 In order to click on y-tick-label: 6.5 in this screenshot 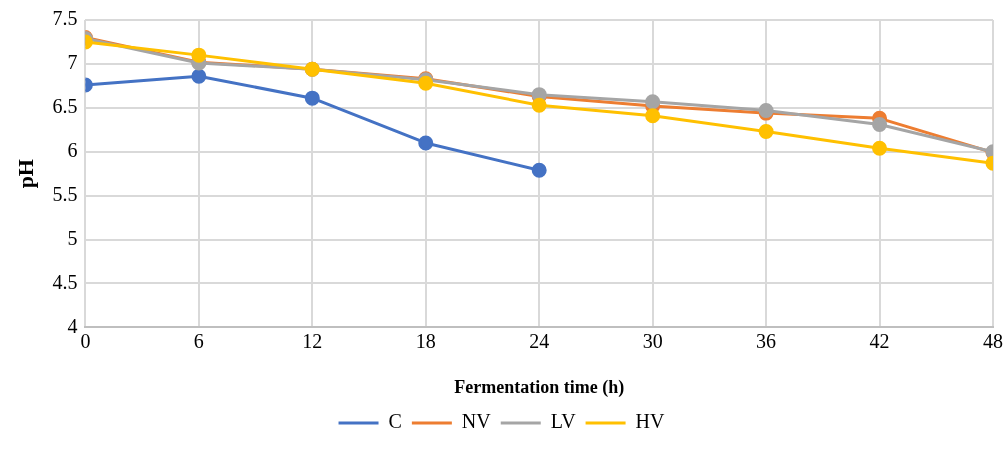, I will do `click(65, 106)`.